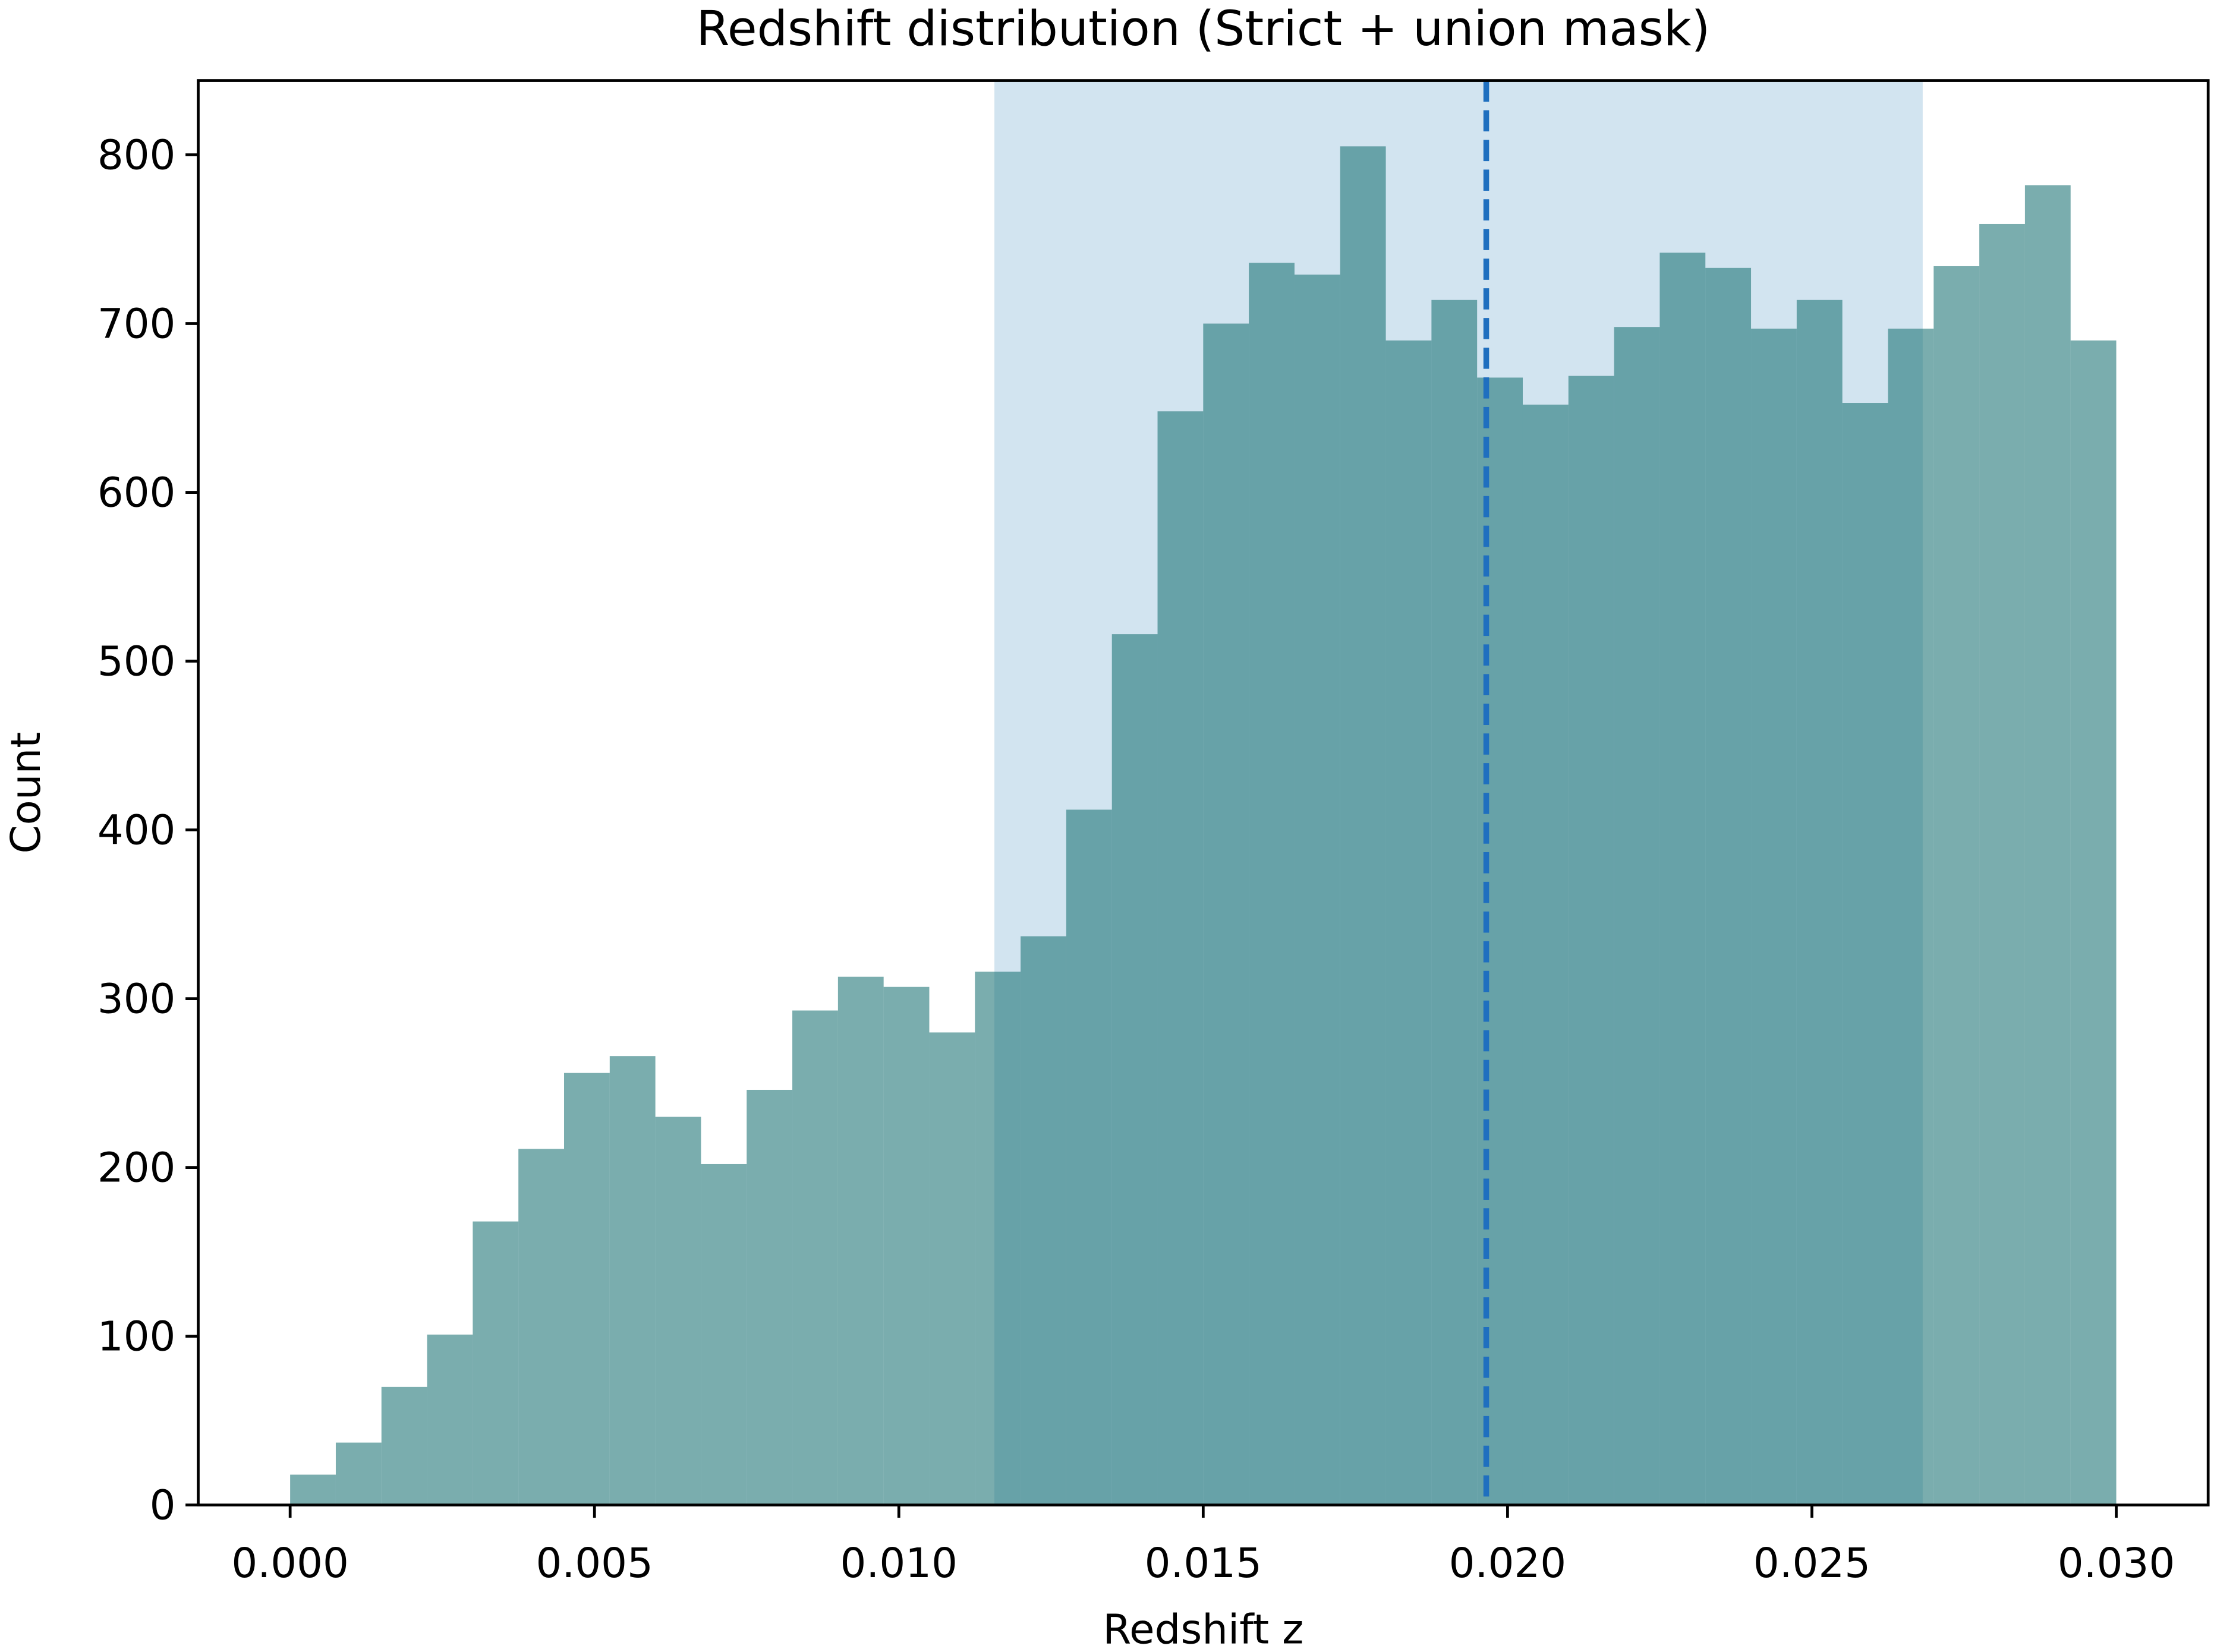 Image resolution: width=2217 pixels, height=1652 pixels. Describe the element at coordinates (594, 1563) in the screenshot. I see `x-tick-label: 0.005` at that location.